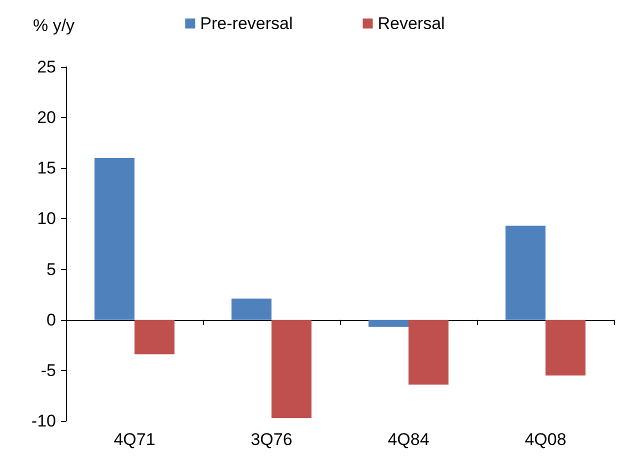 This screenshot has height=472, width=630. I want to click on y-tick-label: 20, so click(46, 118).